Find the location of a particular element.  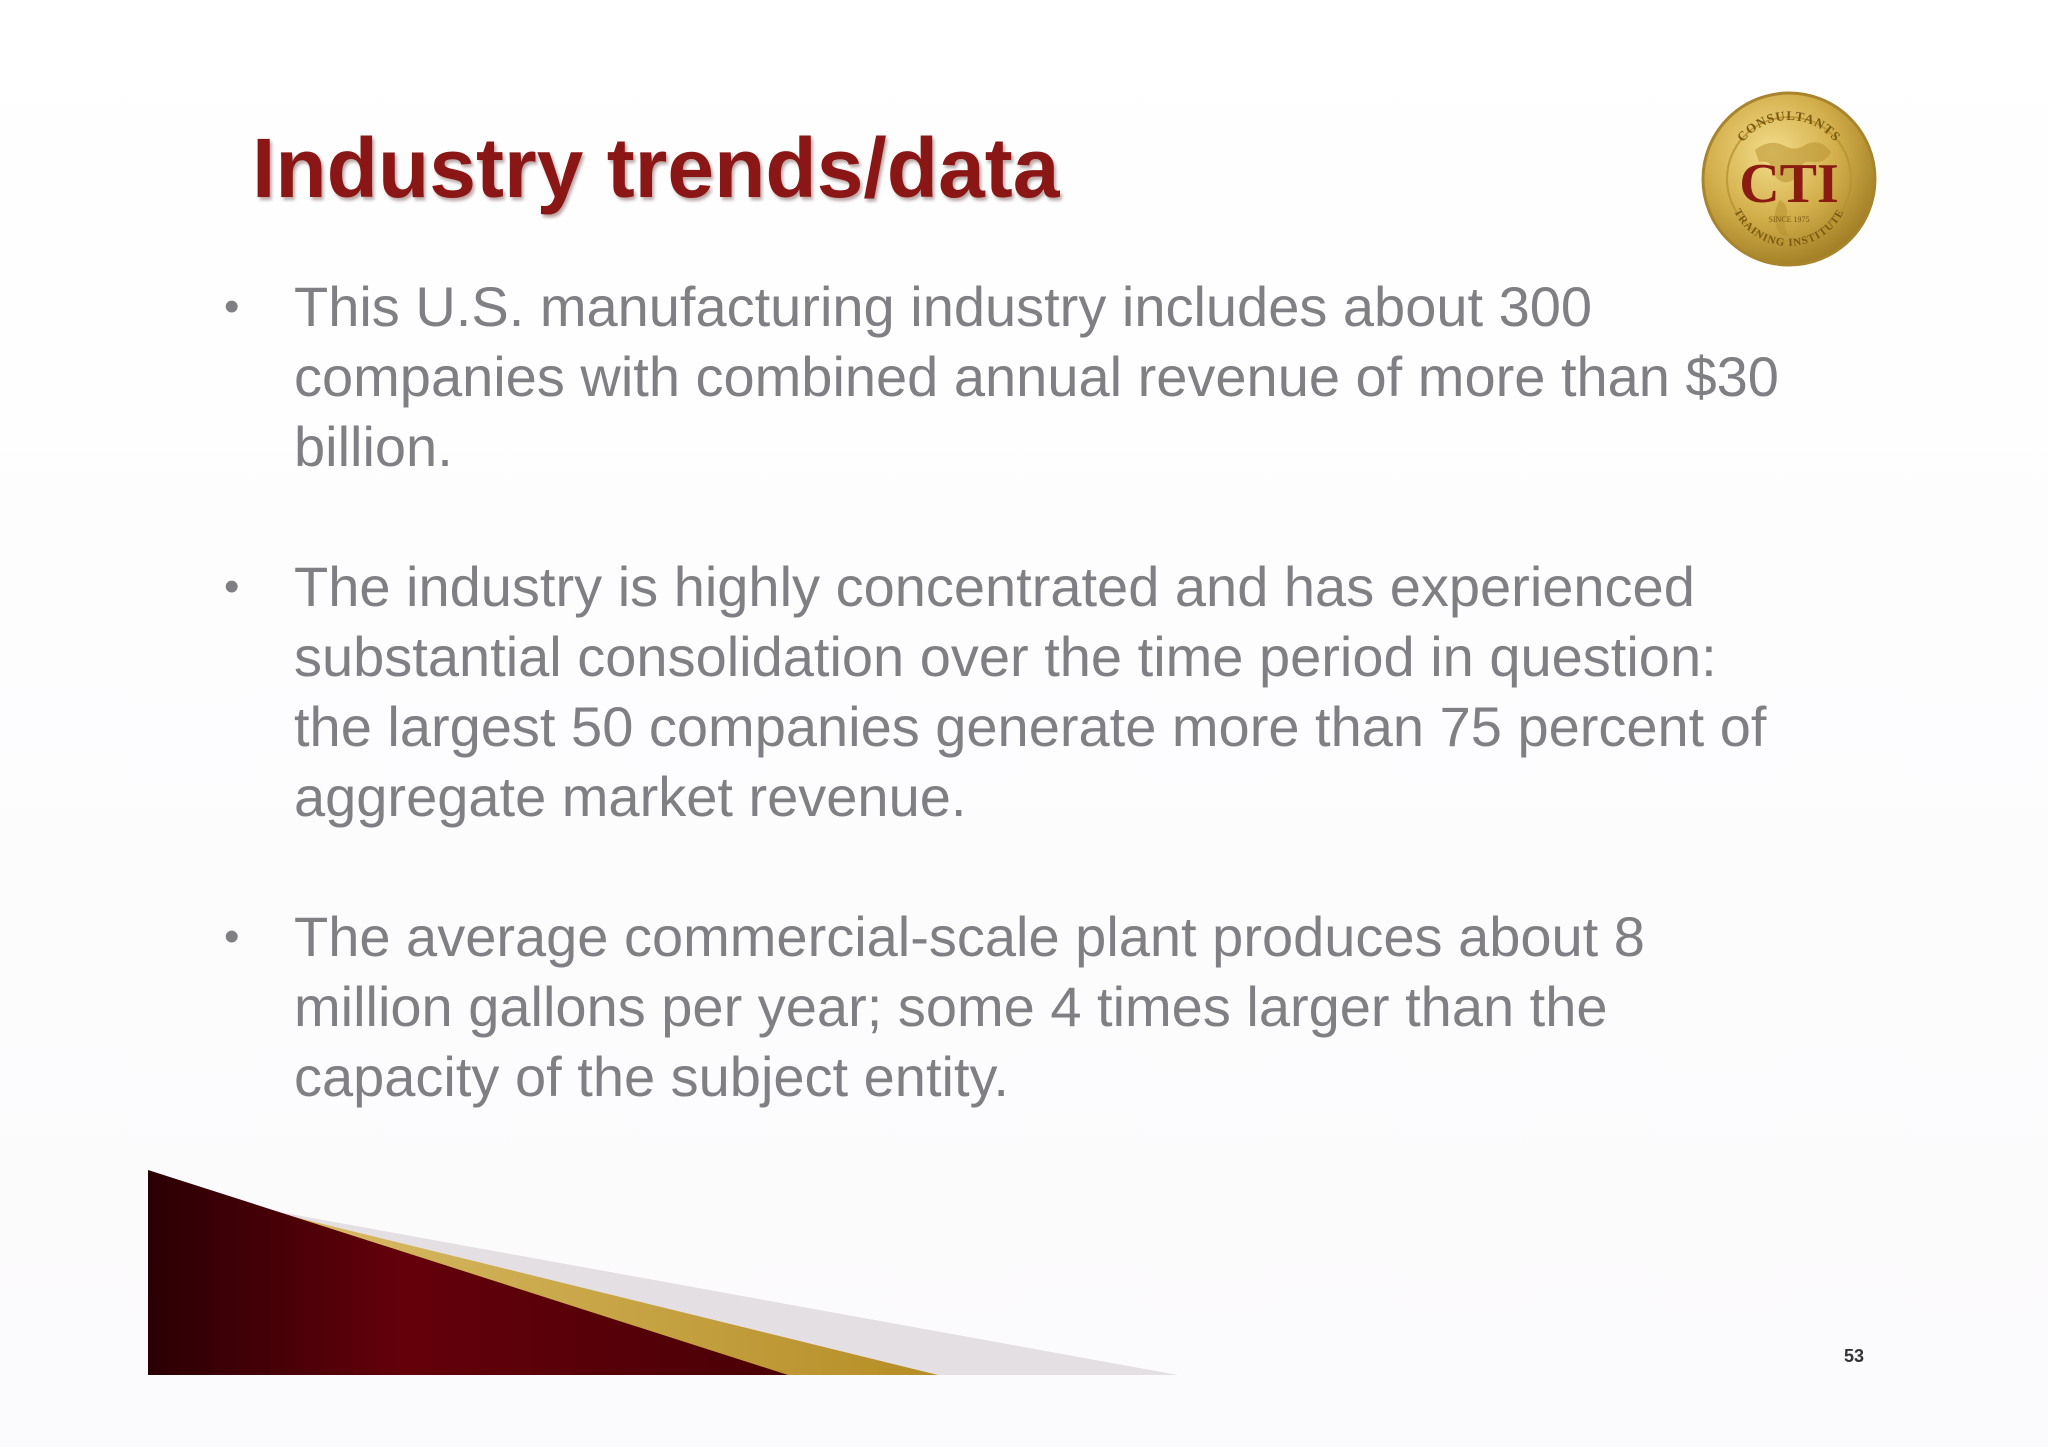

swoosh-maroon-band is located at coordinates (468, 1272).